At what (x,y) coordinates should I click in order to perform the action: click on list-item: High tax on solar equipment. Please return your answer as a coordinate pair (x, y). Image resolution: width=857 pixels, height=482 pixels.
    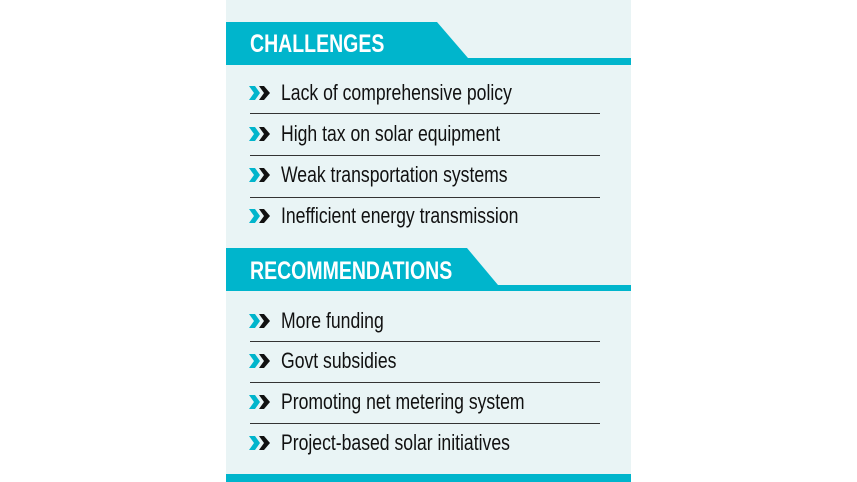
    Looking at the image, I should click on (424, 133).